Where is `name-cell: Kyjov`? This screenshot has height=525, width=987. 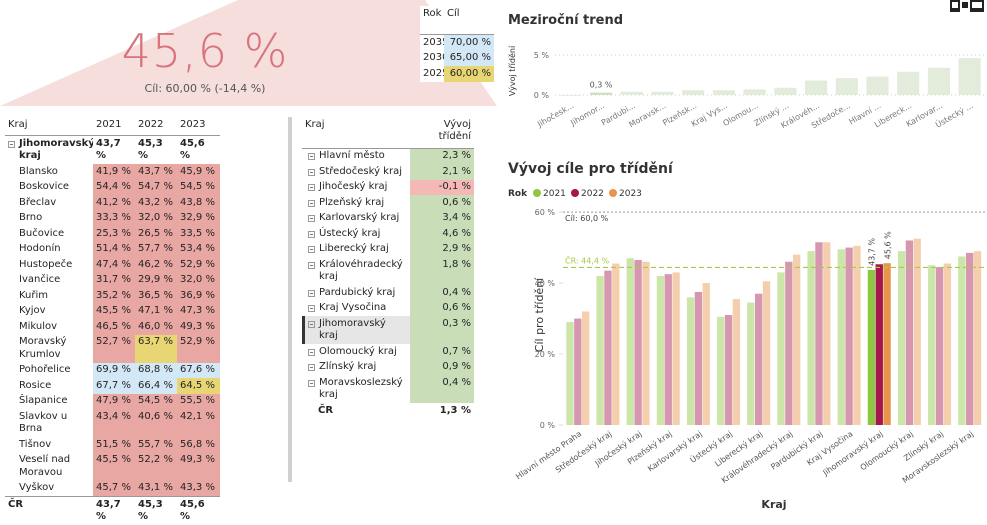
name-cell: Kyjov is located at coordinates (49, 312).